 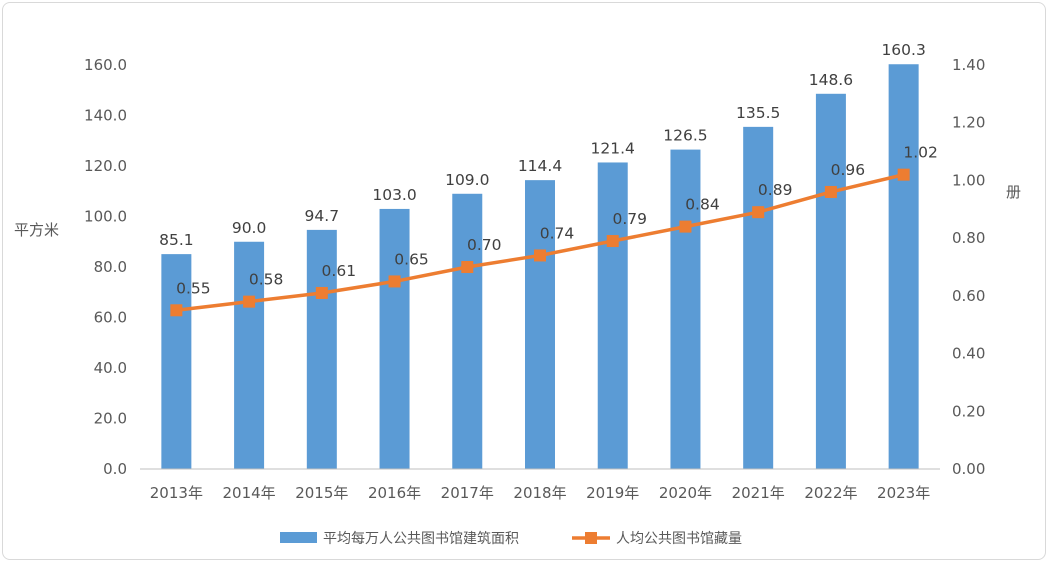 What do you see at coordinates (968, 411) in the screenshot?
I see `right-y-tick-0.20: 0.20` at bounding box center [968, 411].